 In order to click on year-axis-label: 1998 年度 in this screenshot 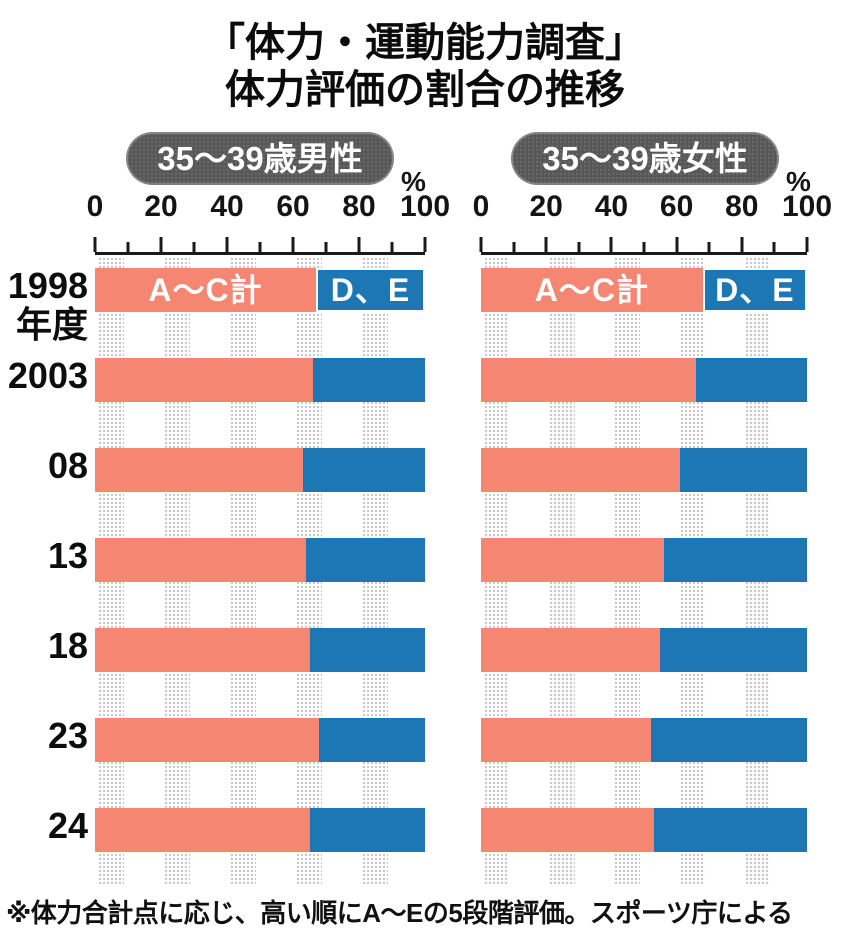, I will do `click(44, 305)`.